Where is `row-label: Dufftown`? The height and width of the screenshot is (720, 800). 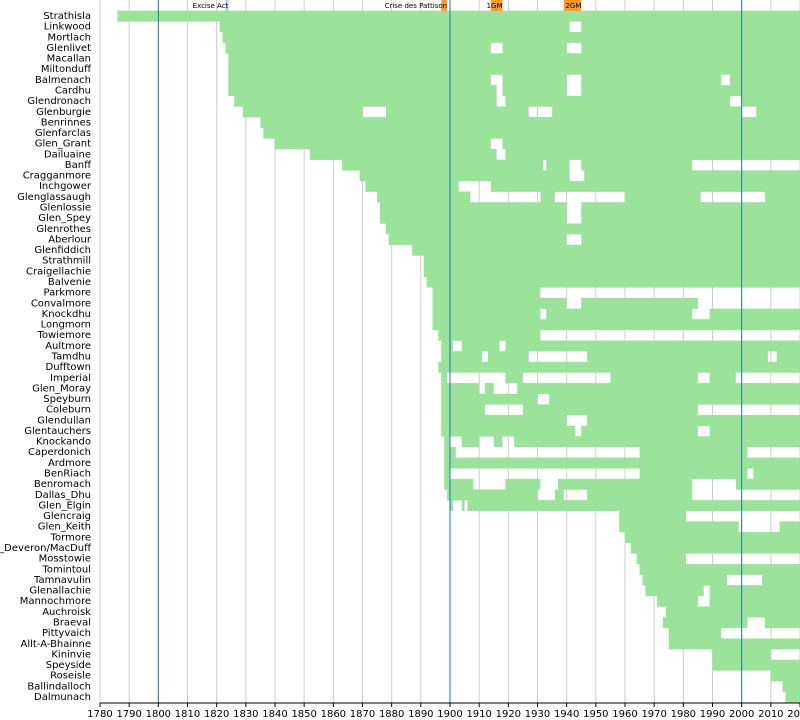 row-label: Dufftown is located at coordinates (68, 367).